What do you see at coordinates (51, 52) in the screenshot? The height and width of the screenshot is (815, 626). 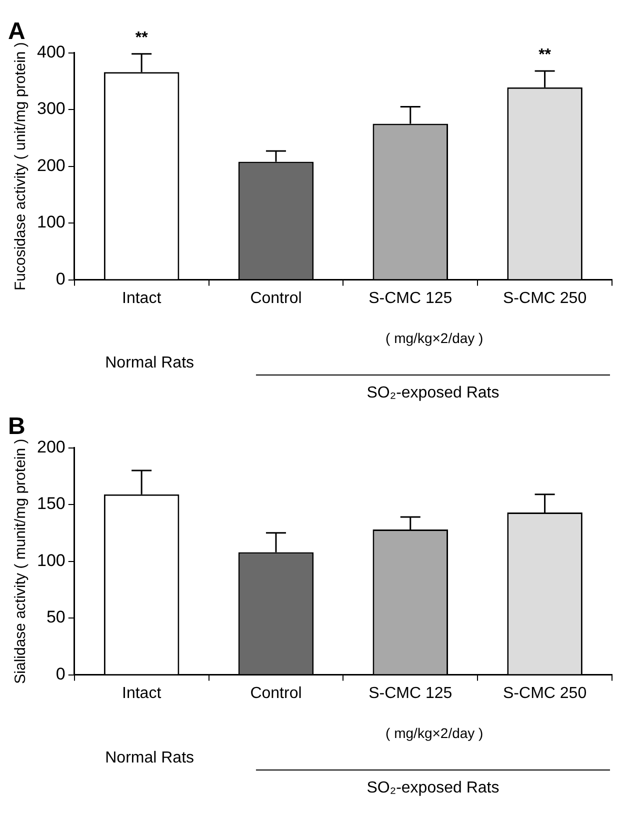 I see `y-tick-label: 400` at bounding box center [51, 52].